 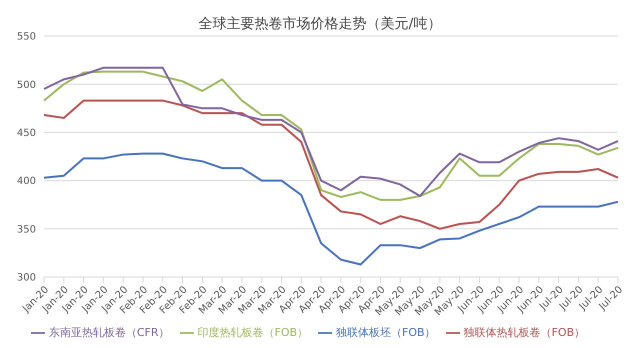 What do you see at coordinates (386, 332) in the screenshot?
I see `legend-label: 独联体板坯（FOB）` at bounding box center [386, 332].